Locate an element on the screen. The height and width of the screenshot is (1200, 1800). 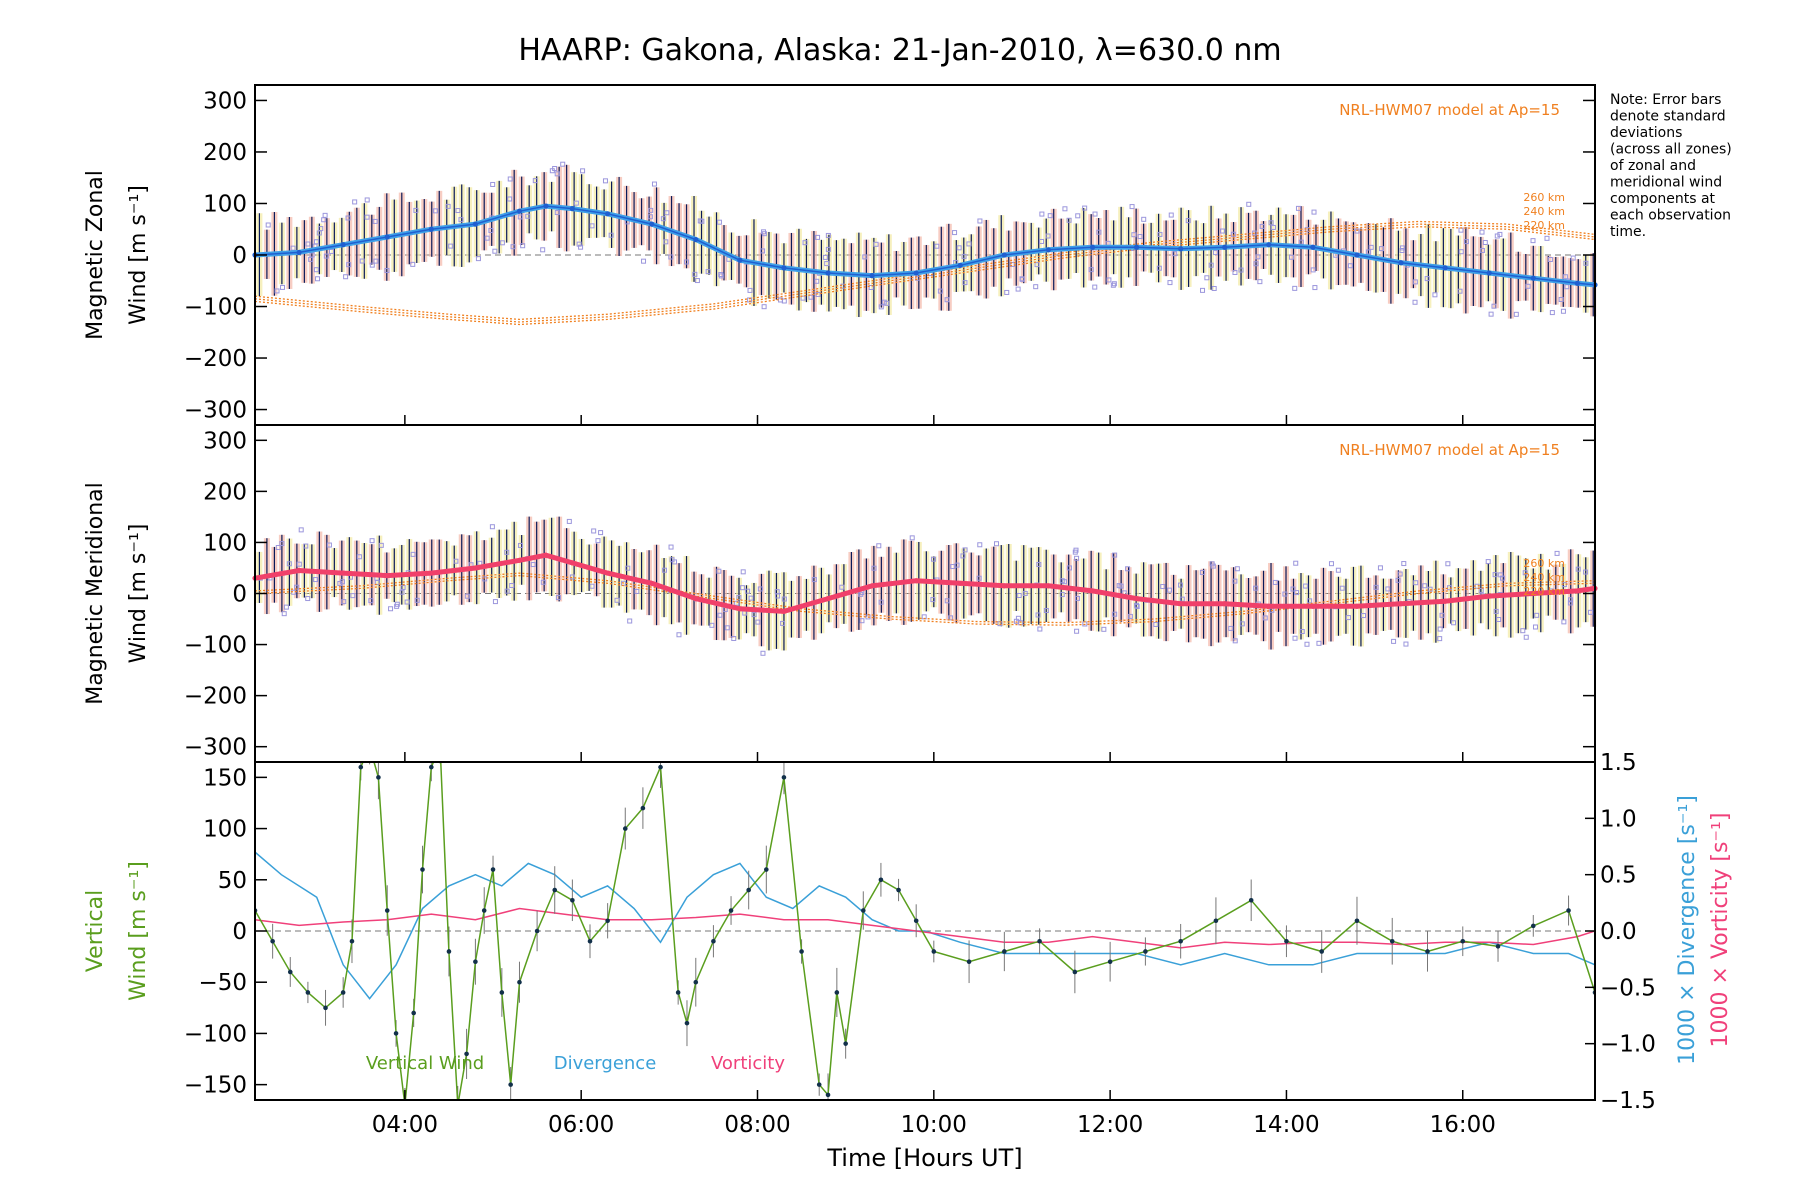
y-tick-label: 0 is located at coordinates (239, 595).